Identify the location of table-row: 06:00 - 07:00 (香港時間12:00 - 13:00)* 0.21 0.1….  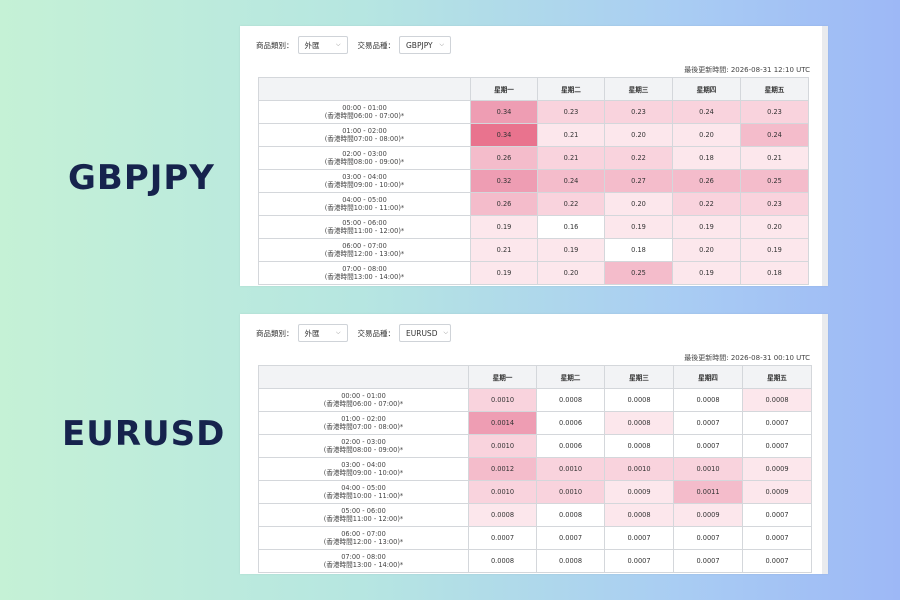
(533, 250).